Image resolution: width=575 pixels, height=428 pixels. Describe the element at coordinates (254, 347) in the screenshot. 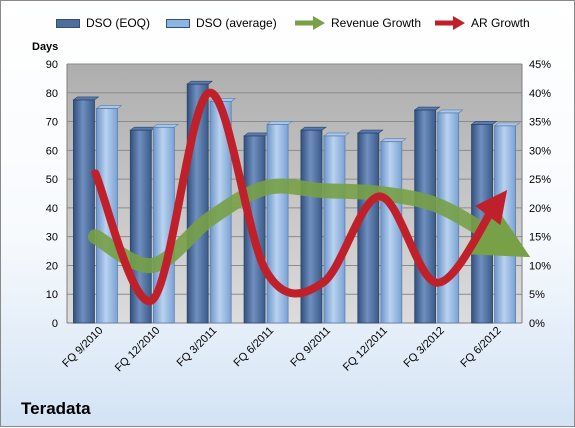

I see `x-tick-label: FQ 6/2011` at that location.